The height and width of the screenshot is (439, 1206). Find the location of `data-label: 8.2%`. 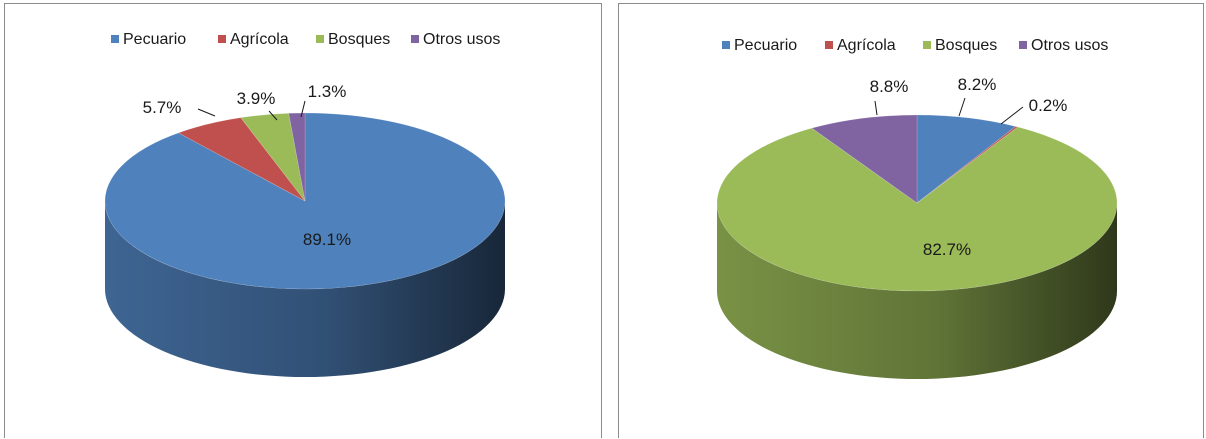

data-label: 8.2% is located at coordinates (977, 84).